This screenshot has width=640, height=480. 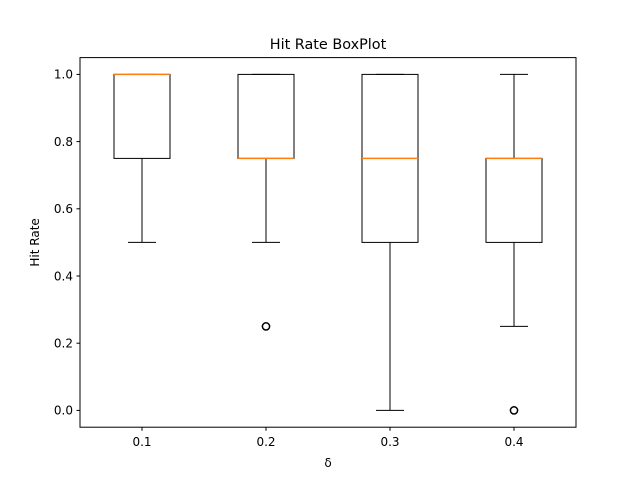 I want to click on x-tick-label: 0.1, so click(x=141, y=442).